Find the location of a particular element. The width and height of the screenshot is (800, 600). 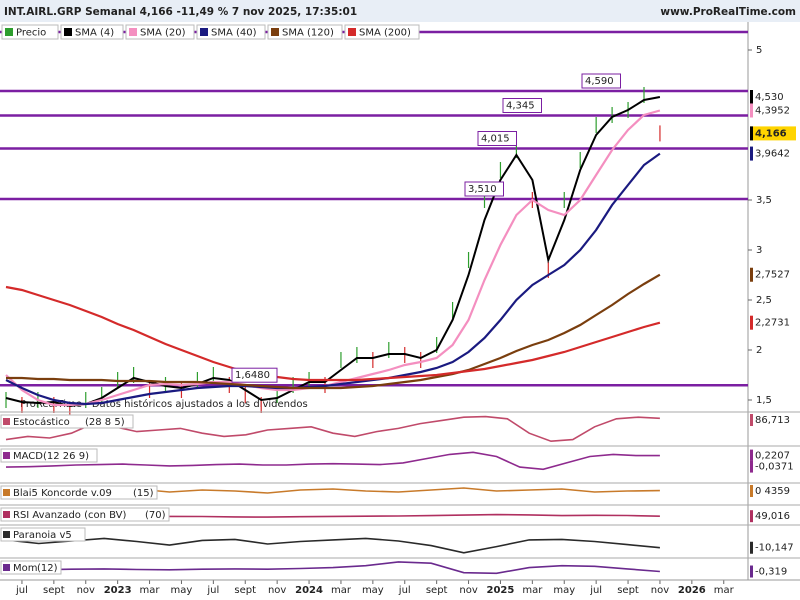

level-tag: 3,510 is located at coordinates (484, 189).